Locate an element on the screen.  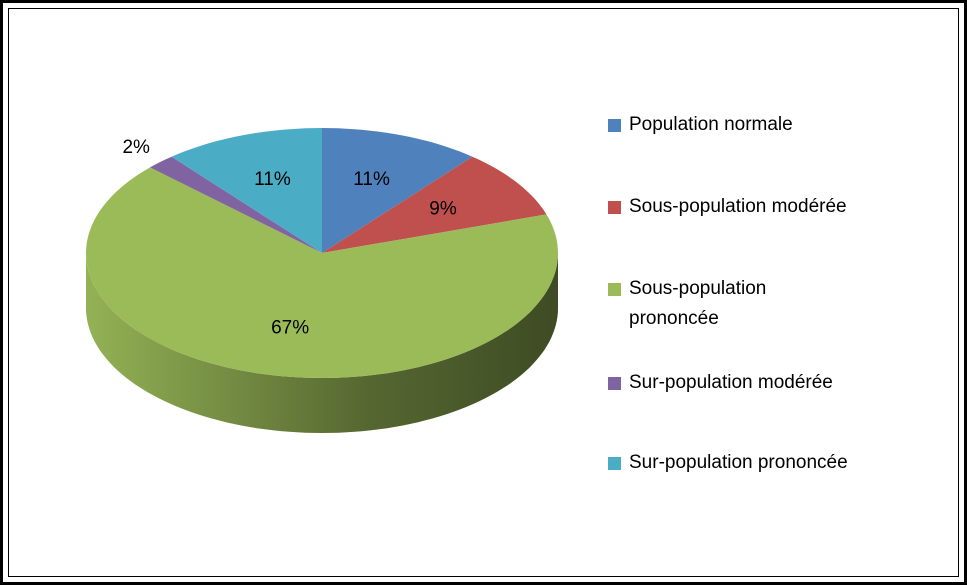
legend-item: Population normale is located at coordinates (773, 125).